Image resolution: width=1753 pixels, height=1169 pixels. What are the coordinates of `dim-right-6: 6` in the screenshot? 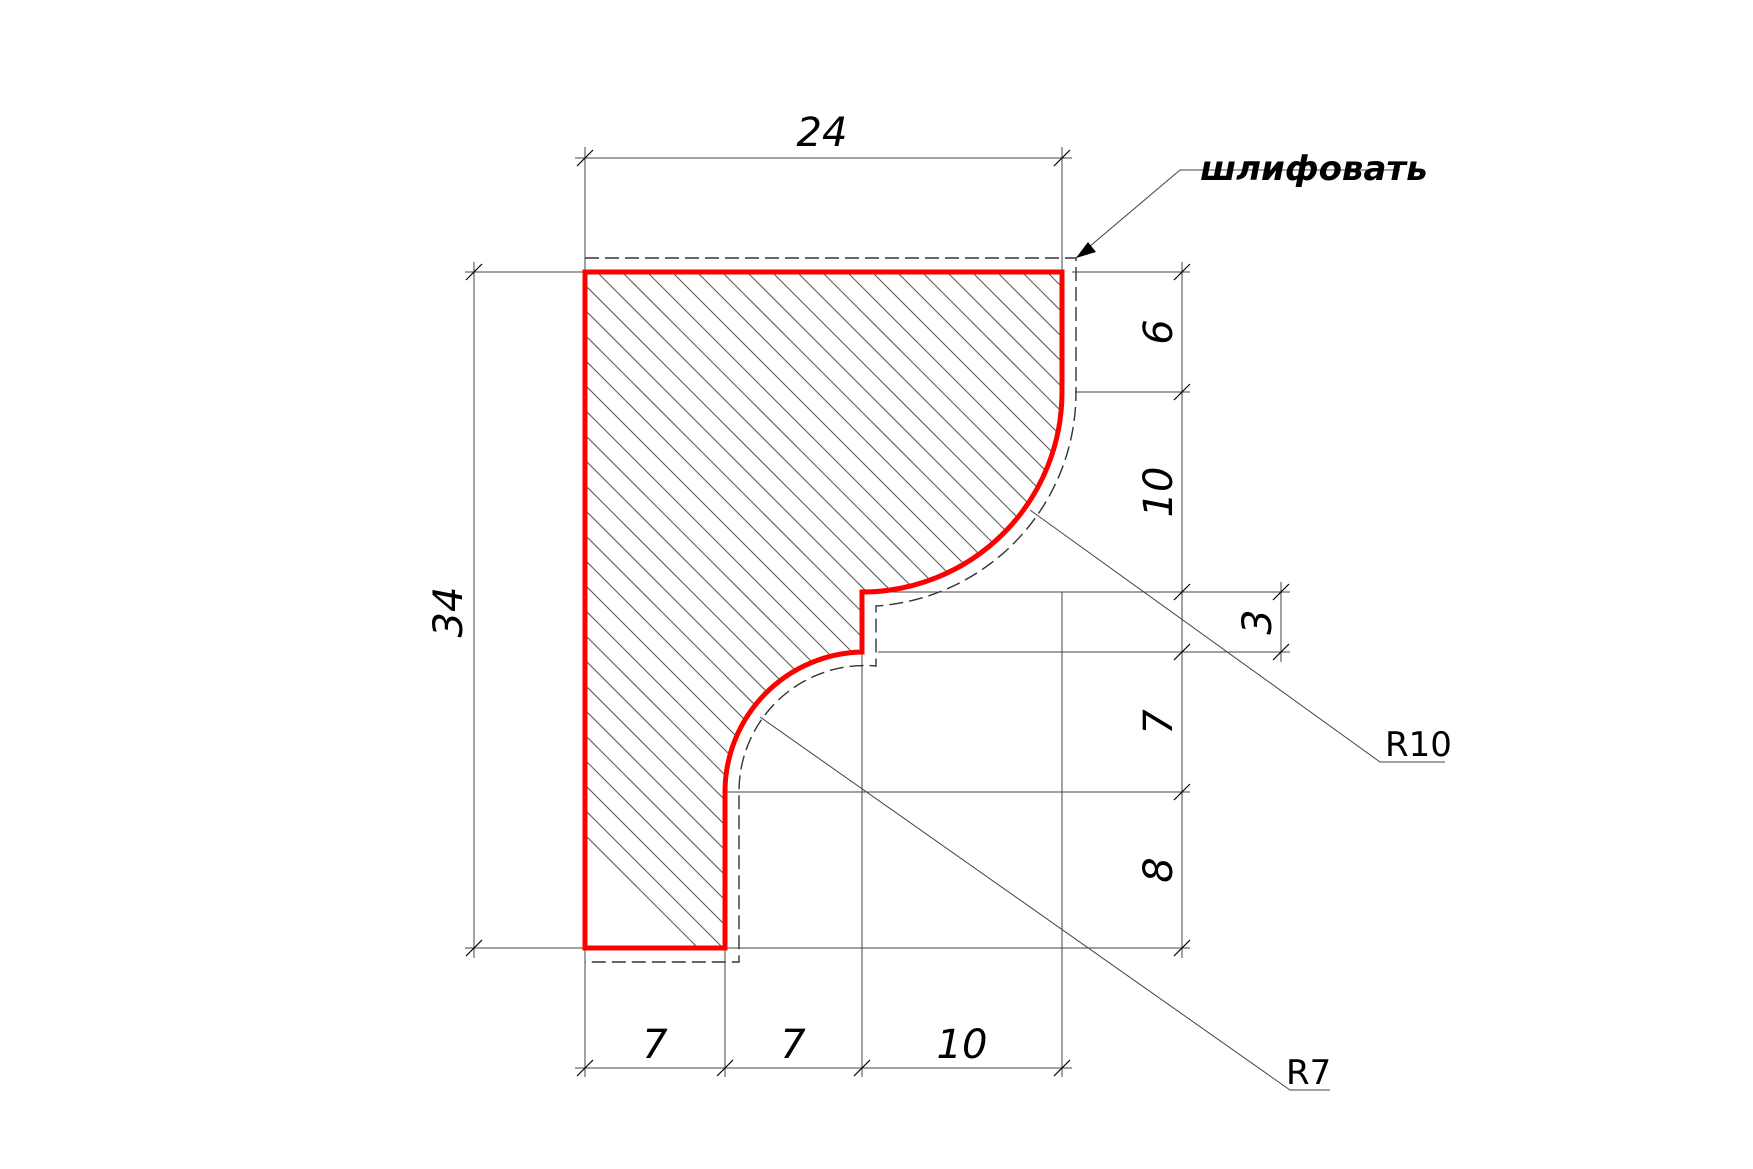 It's located at (1159, 331).